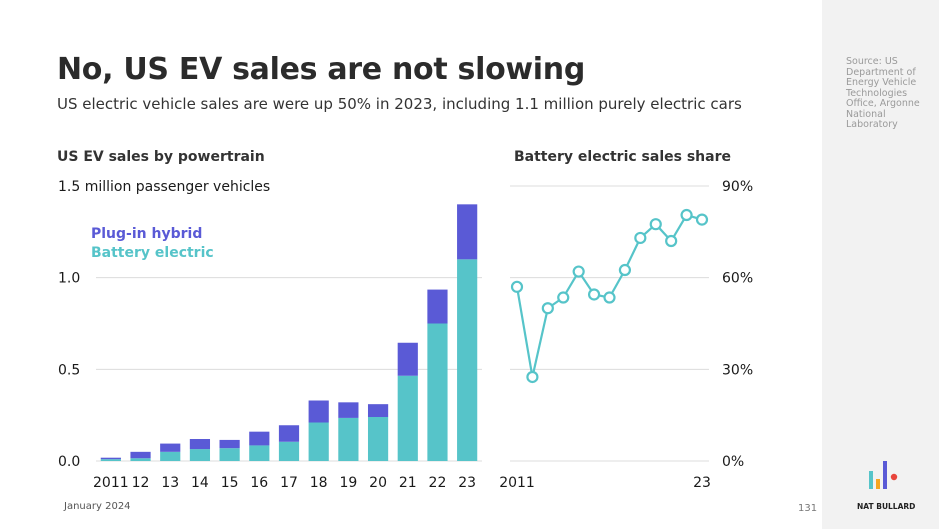 The image size is (939, 529). I want to click on bar-y-tick-label: 1.0, so click(69, 279).